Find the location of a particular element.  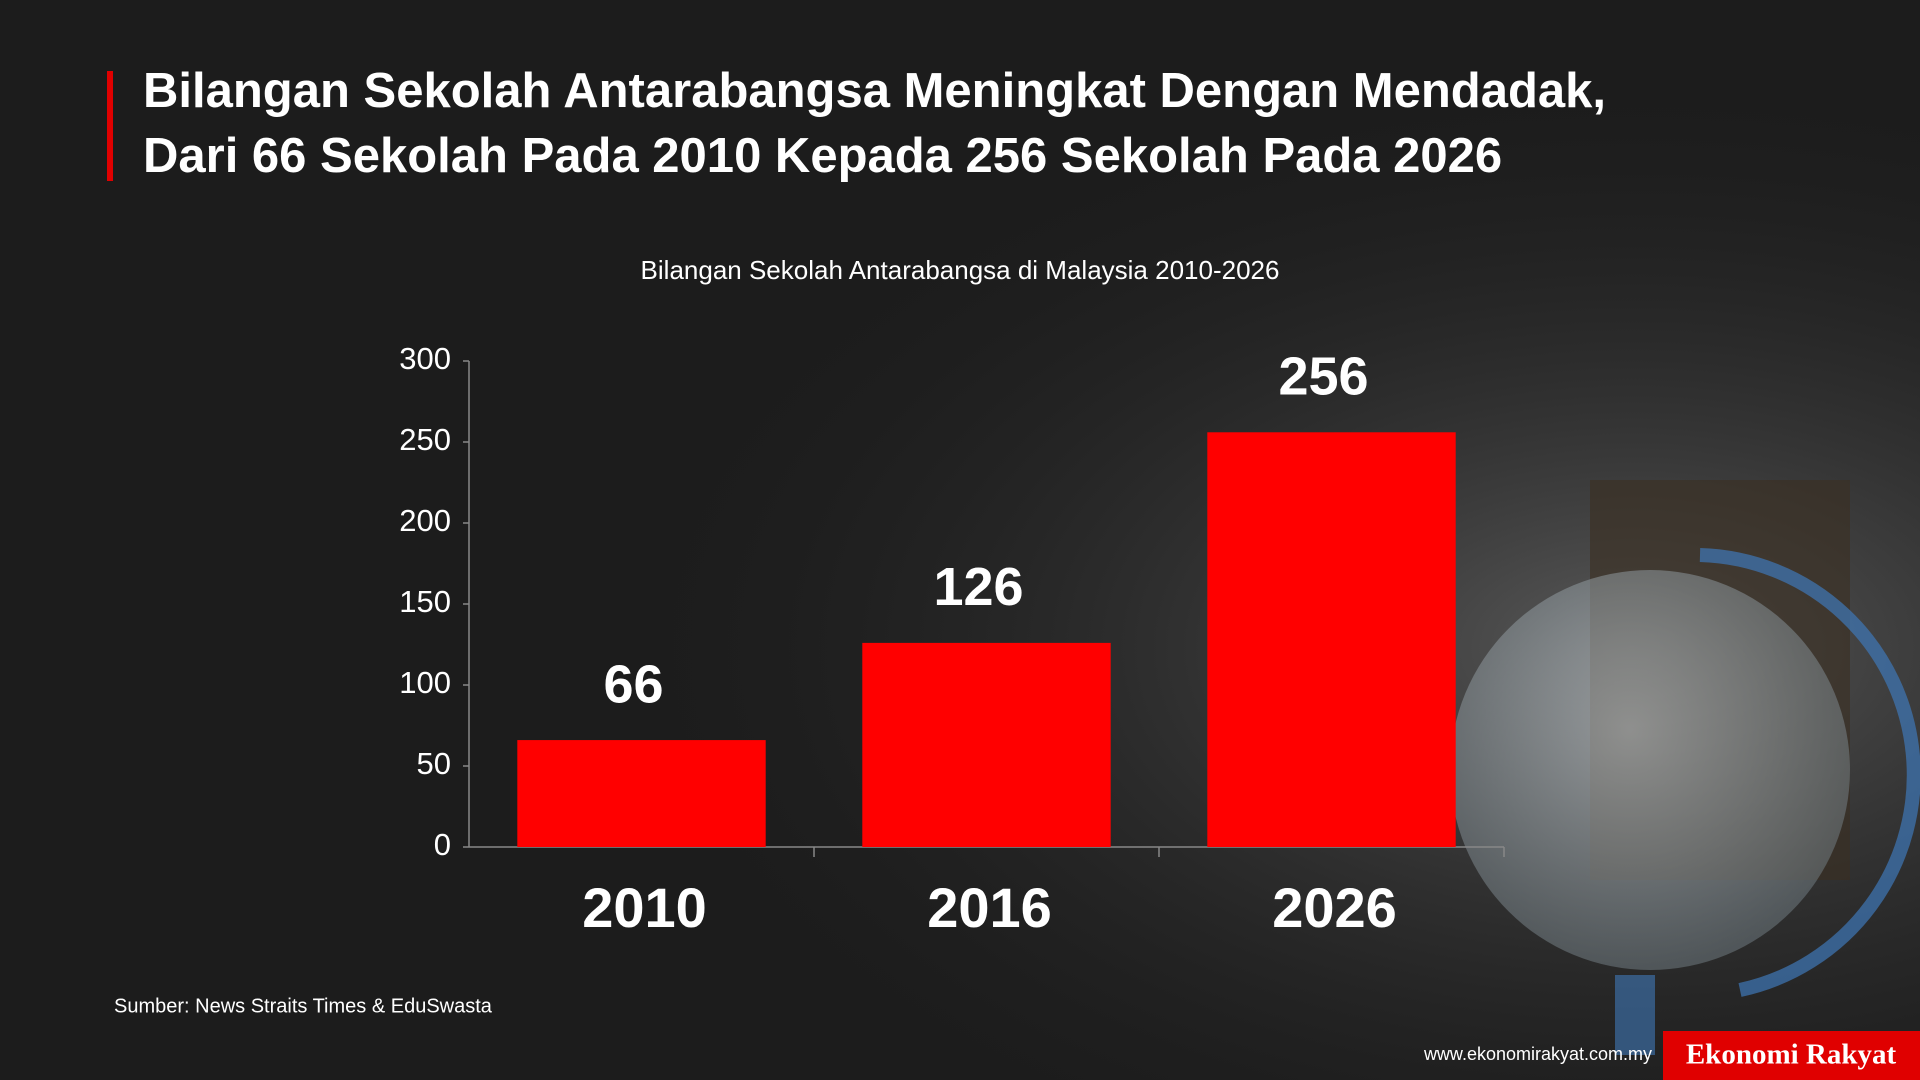

brand: Ekonomi Rakyat is located at coordinates (1791, 1055).